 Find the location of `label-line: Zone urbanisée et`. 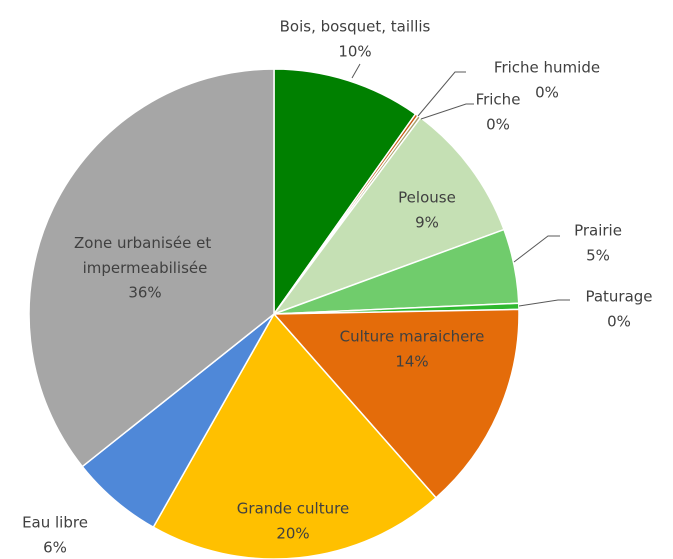

label-line: Zone urbanisée et is located at coordinates (145, 243).